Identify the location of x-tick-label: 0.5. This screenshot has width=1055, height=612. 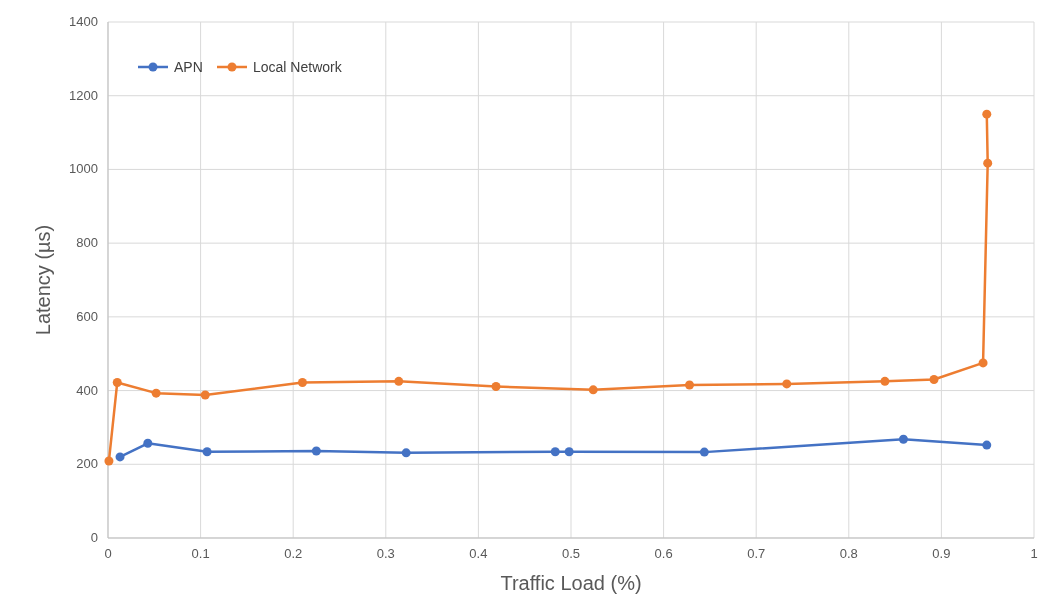
(571, 553).